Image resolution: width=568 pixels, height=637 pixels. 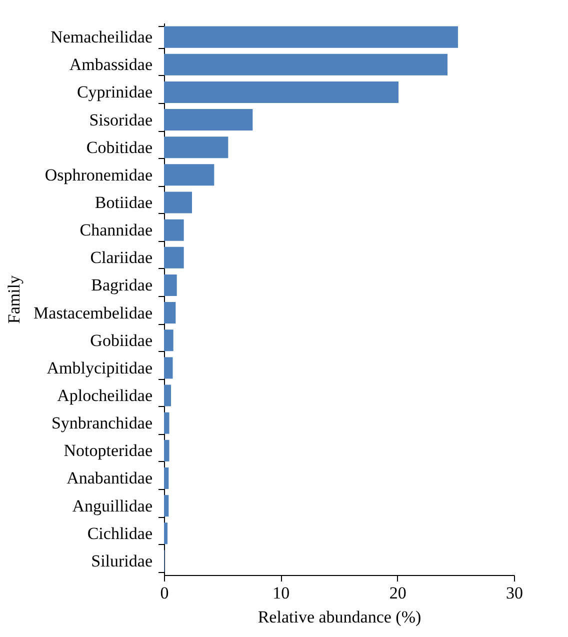 I want to click on x-tick-label: 20, so click(x=397, y=593).